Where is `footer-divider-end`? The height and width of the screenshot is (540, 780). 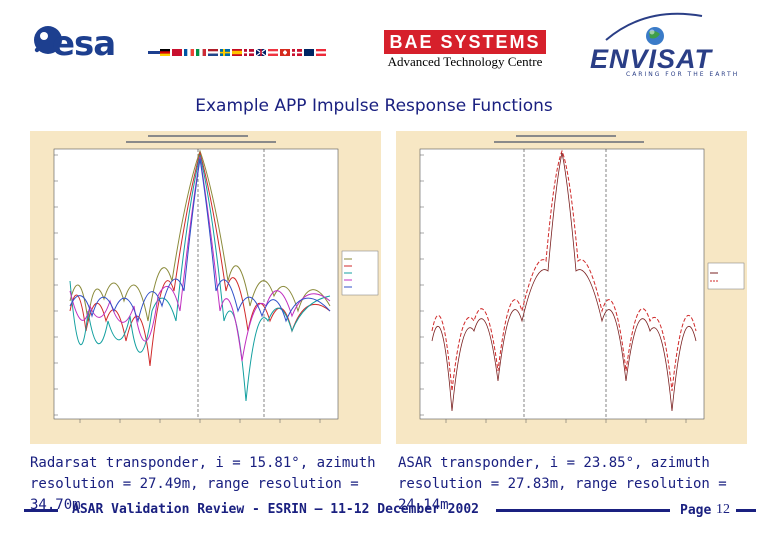 footer-divider-end is located at coordinates (746, 510).